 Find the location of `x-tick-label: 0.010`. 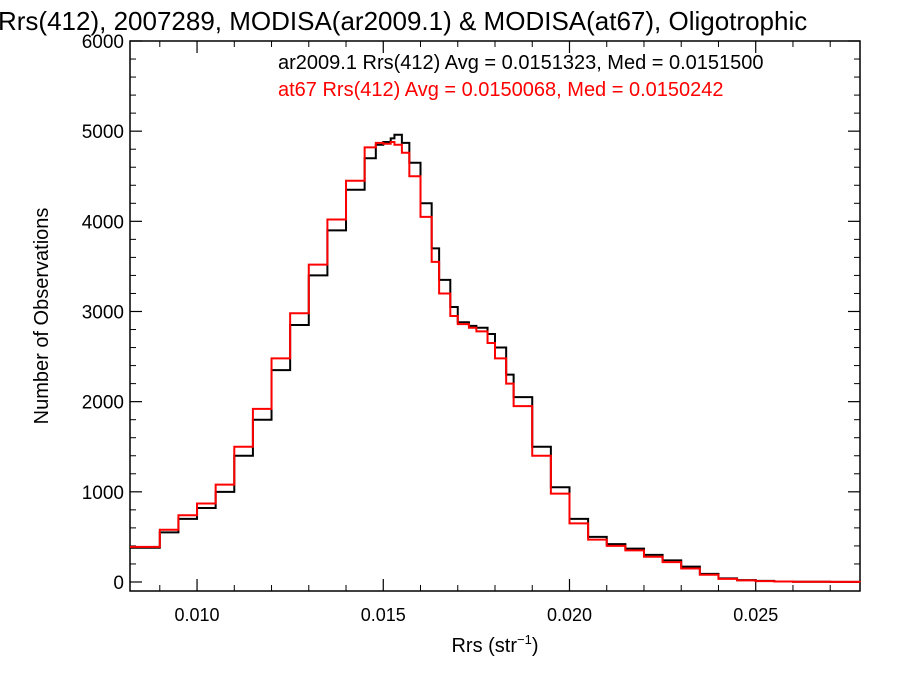

x-tick-label: 0.010 is located at coordinates (197, 615).